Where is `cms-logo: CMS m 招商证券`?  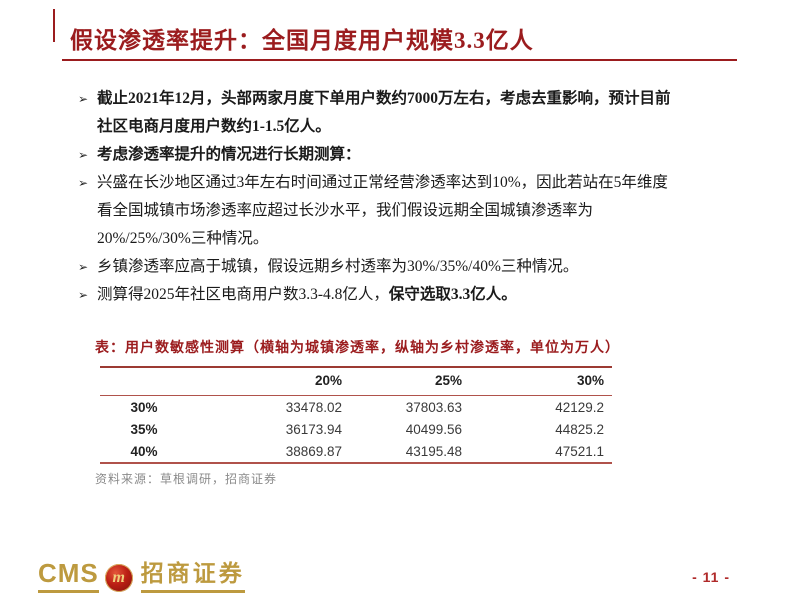
cms-logo: CMS m 招商证券 is located at coordinates (141, 576).